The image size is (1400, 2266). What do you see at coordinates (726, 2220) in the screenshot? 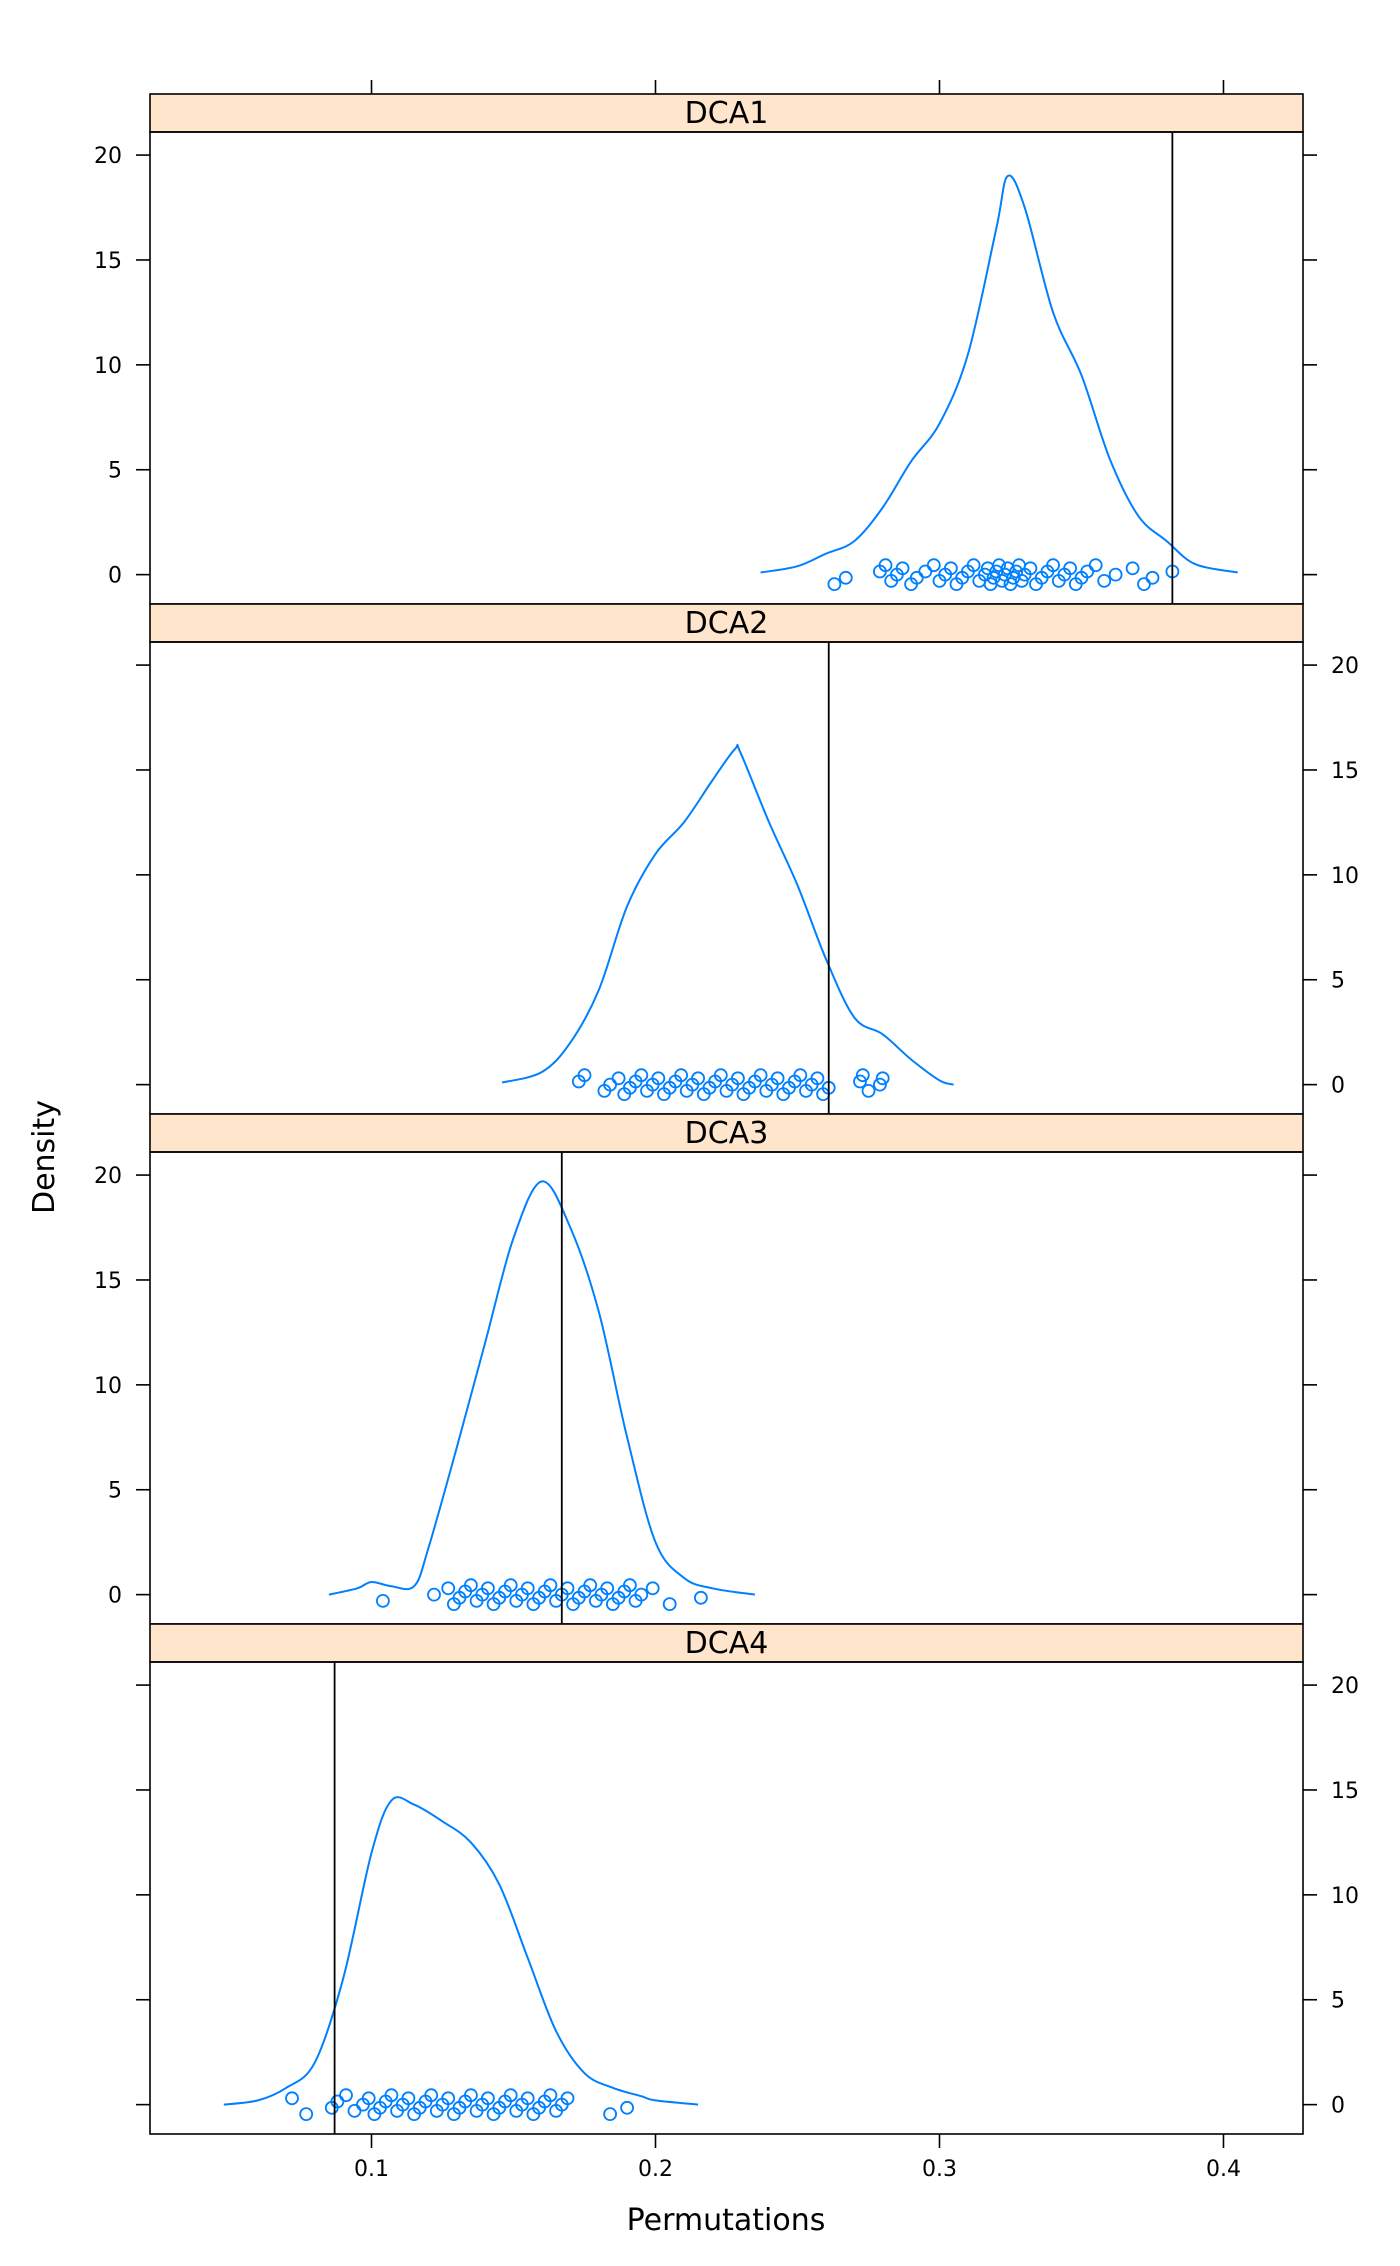
I see `x-axis-title: Permutations` at bounding box center [726, 2220].